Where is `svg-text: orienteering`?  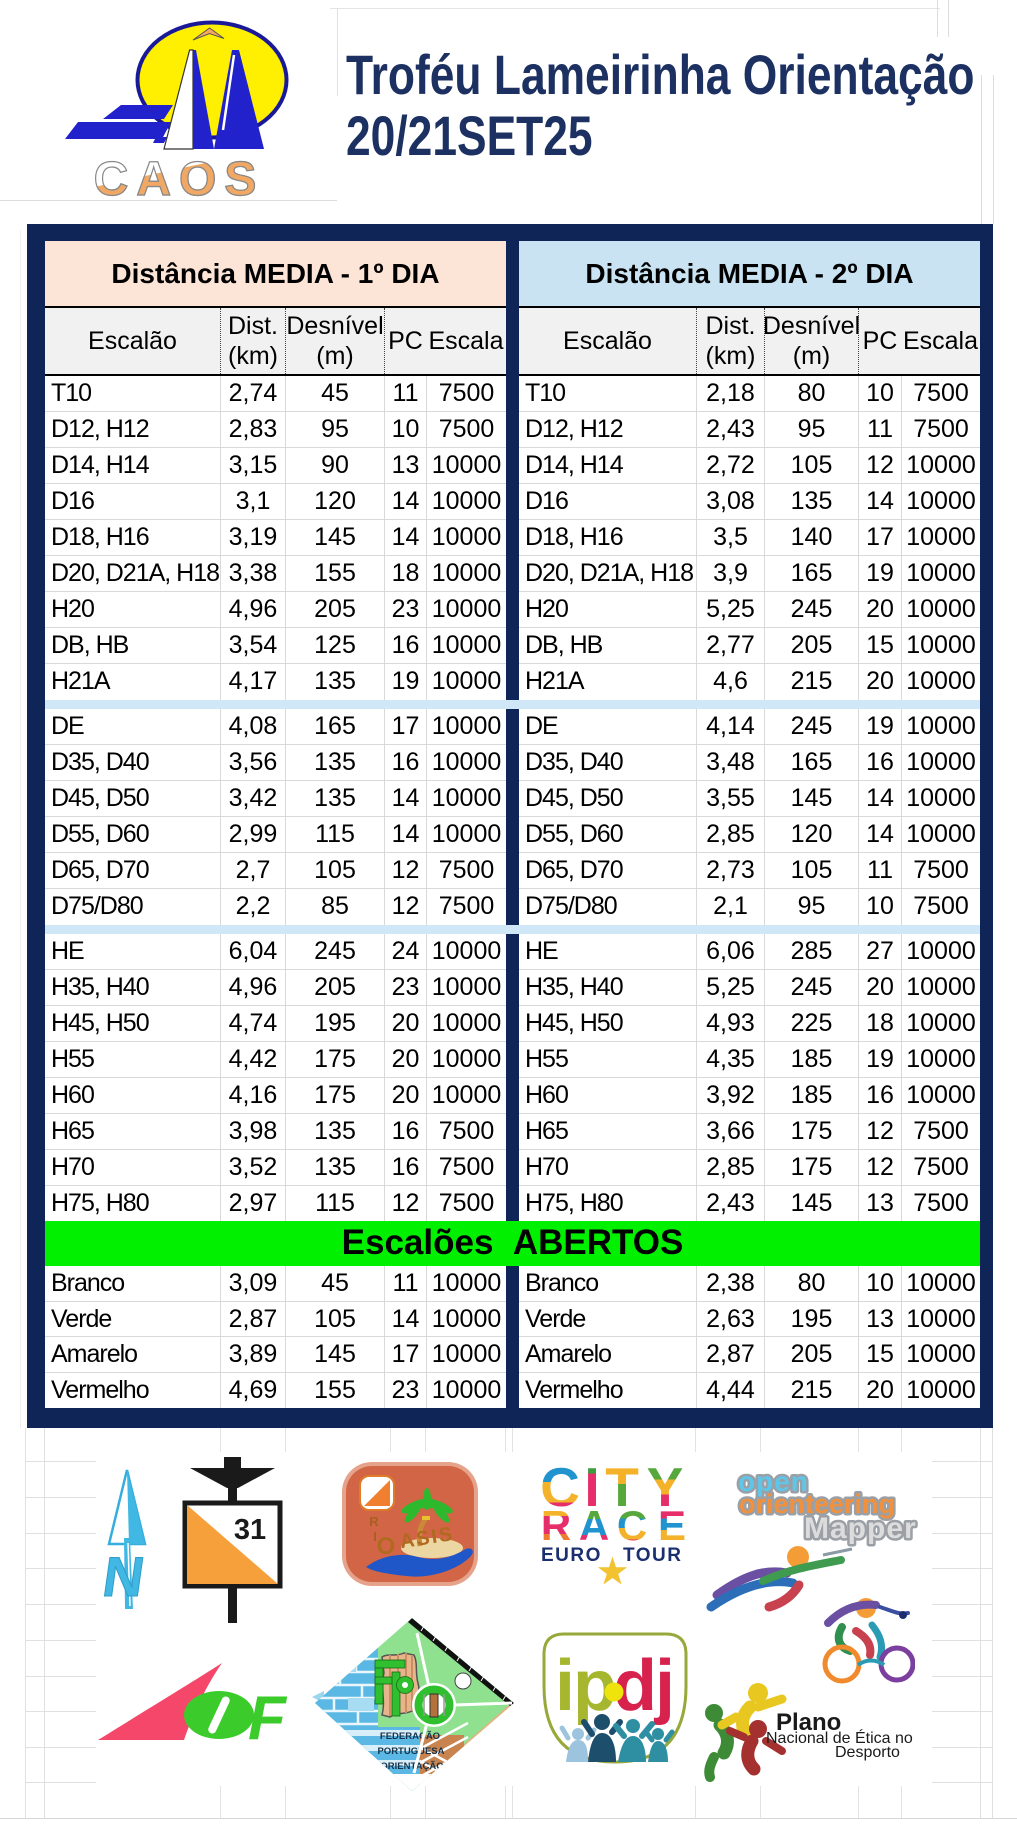
svg-text: orienteering is located at coordinates (817, 1504).